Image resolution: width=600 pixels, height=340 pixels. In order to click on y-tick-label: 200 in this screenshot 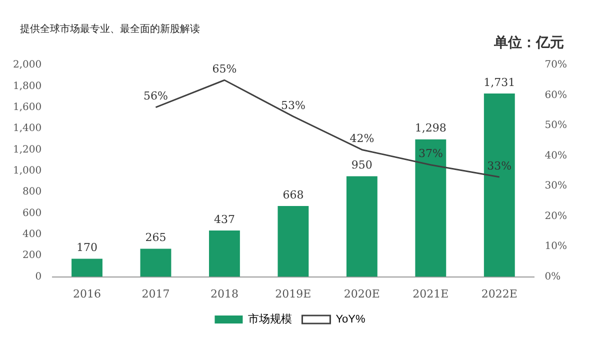, I will do `click(32, 256)`.